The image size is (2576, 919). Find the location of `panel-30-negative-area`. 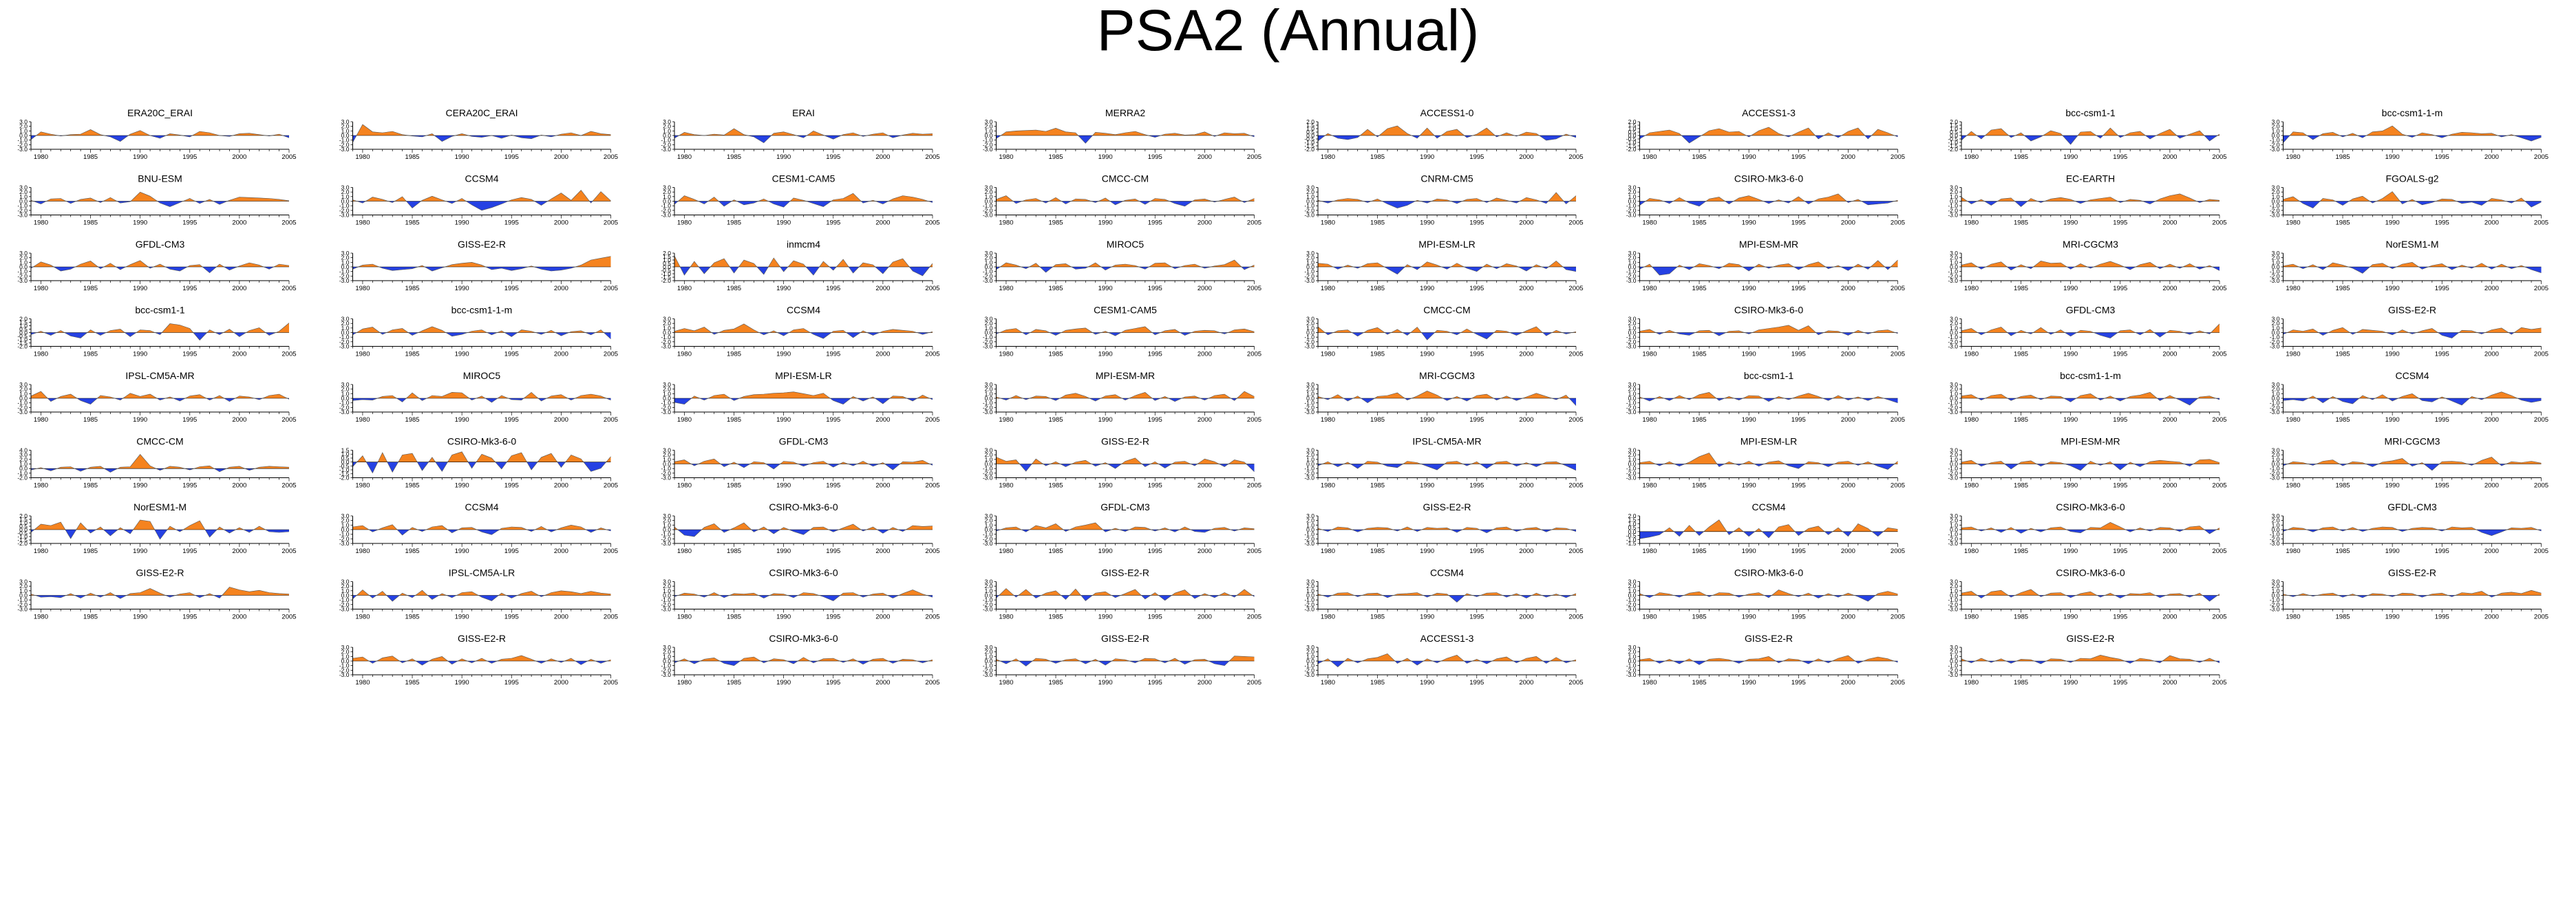

panel-30-negative-area is located at coordinates (2094, 335).